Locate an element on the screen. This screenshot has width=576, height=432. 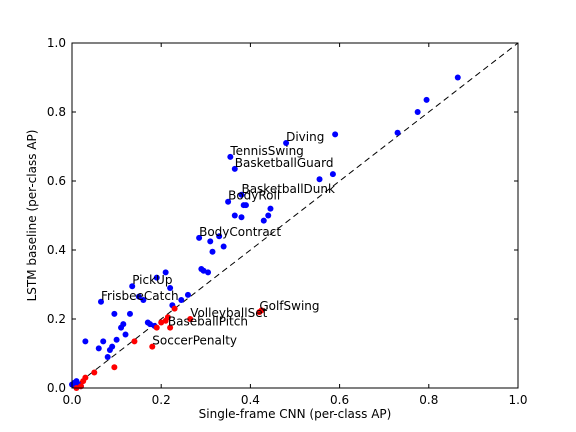
x-tick-label: 0.6 is located at coordinates (339, 400).